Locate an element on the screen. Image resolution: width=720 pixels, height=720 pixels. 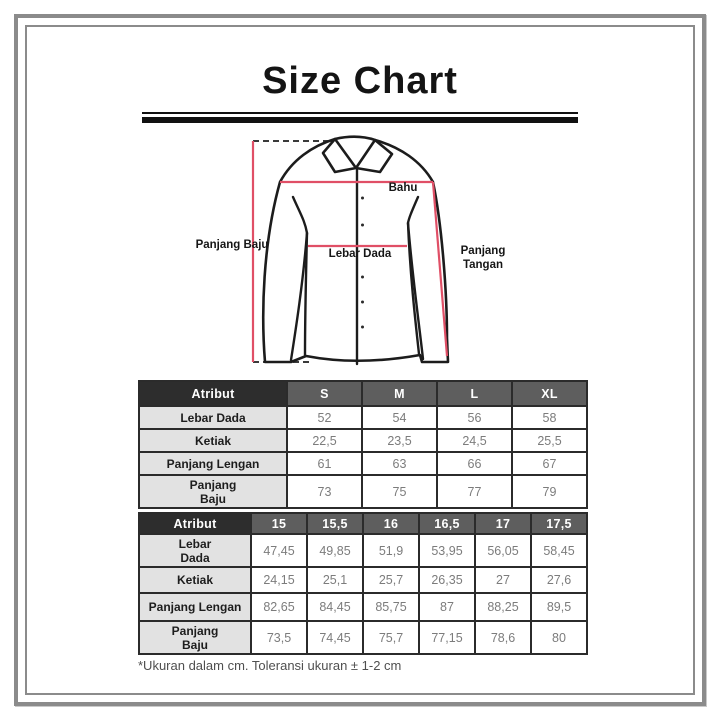
size-value-cell: 56,05 is located at coordinates (503, 550).